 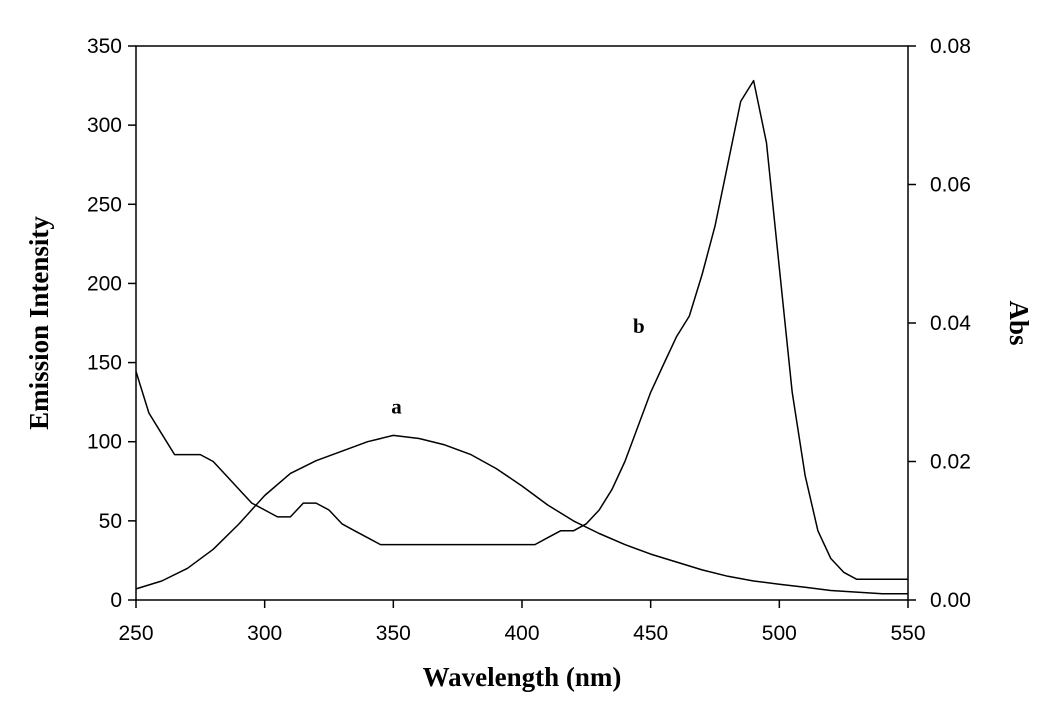 What do you see at coordinates (104, 283) in the screenshot?
I see `y-tick-label: 200` at bounding box center [104, 283].